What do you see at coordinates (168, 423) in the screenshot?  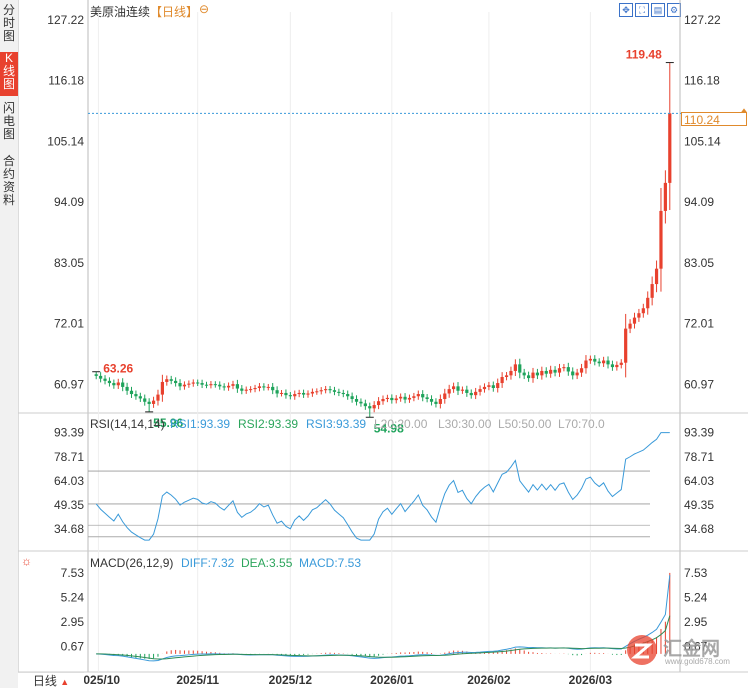 I see `annotation-label: 55.96` at bounding box center [168, 423].